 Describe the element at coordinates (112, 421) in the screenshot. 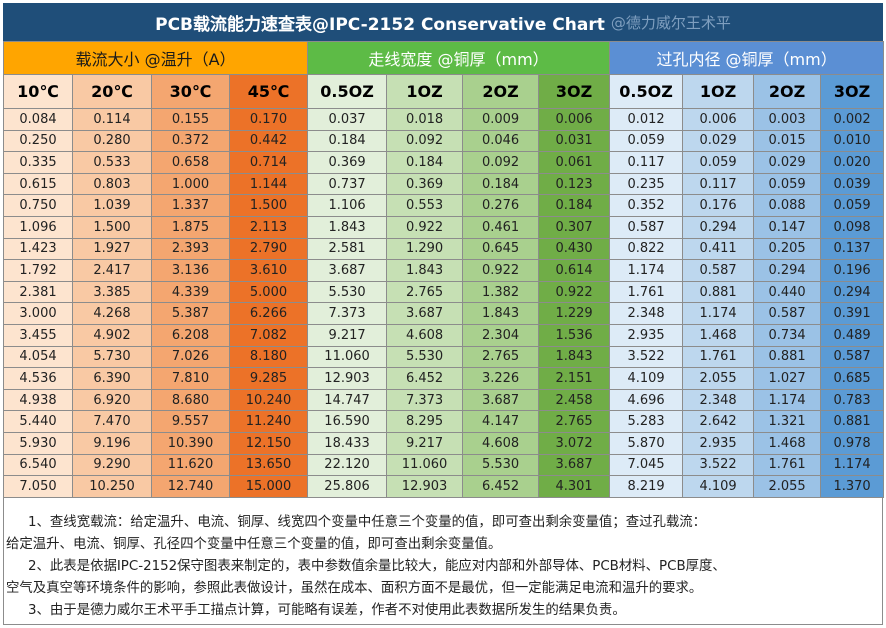

I see `cell-current: 7.470` at that location.